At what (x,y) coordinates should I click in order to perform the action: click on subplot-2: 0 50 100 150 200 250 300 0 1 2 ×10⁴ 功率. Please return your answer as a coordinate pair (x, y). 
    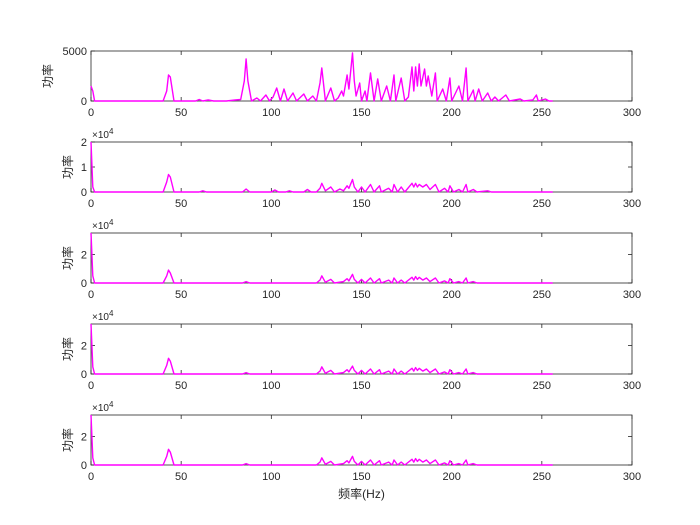
    Looking at the image, I should click on (350, 168).